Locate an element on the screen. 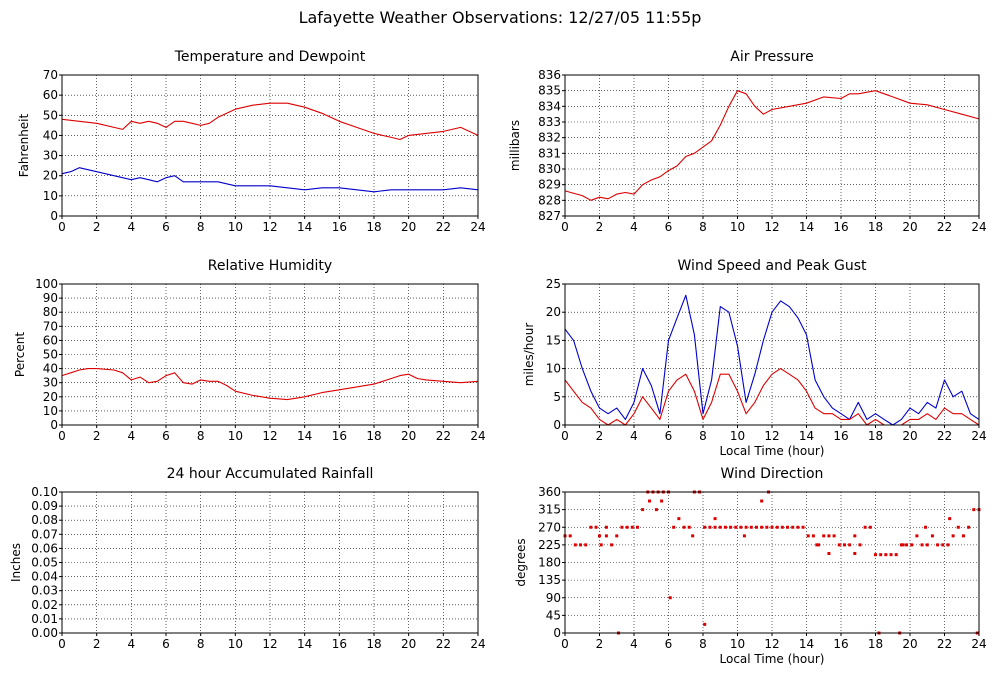  y-tick-label: 50 is located at coordinates (50, 355).